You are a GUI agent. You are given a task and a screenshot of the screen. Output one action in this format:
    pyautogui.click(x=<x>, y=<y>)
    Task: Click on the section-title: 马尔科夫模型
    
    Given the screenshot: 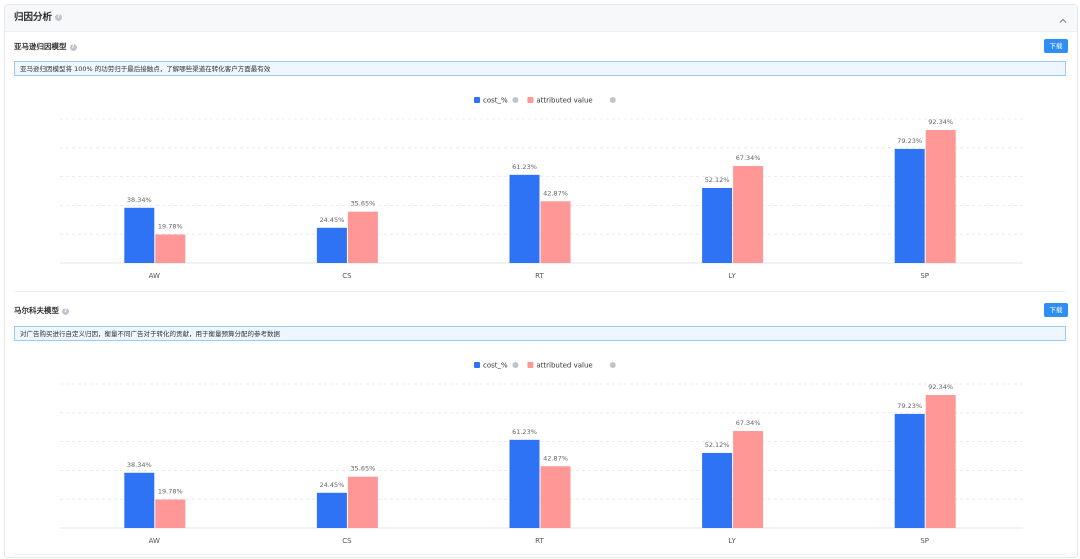 What is the action you would take?
    pyautogui.click(x=36, y=310)
    